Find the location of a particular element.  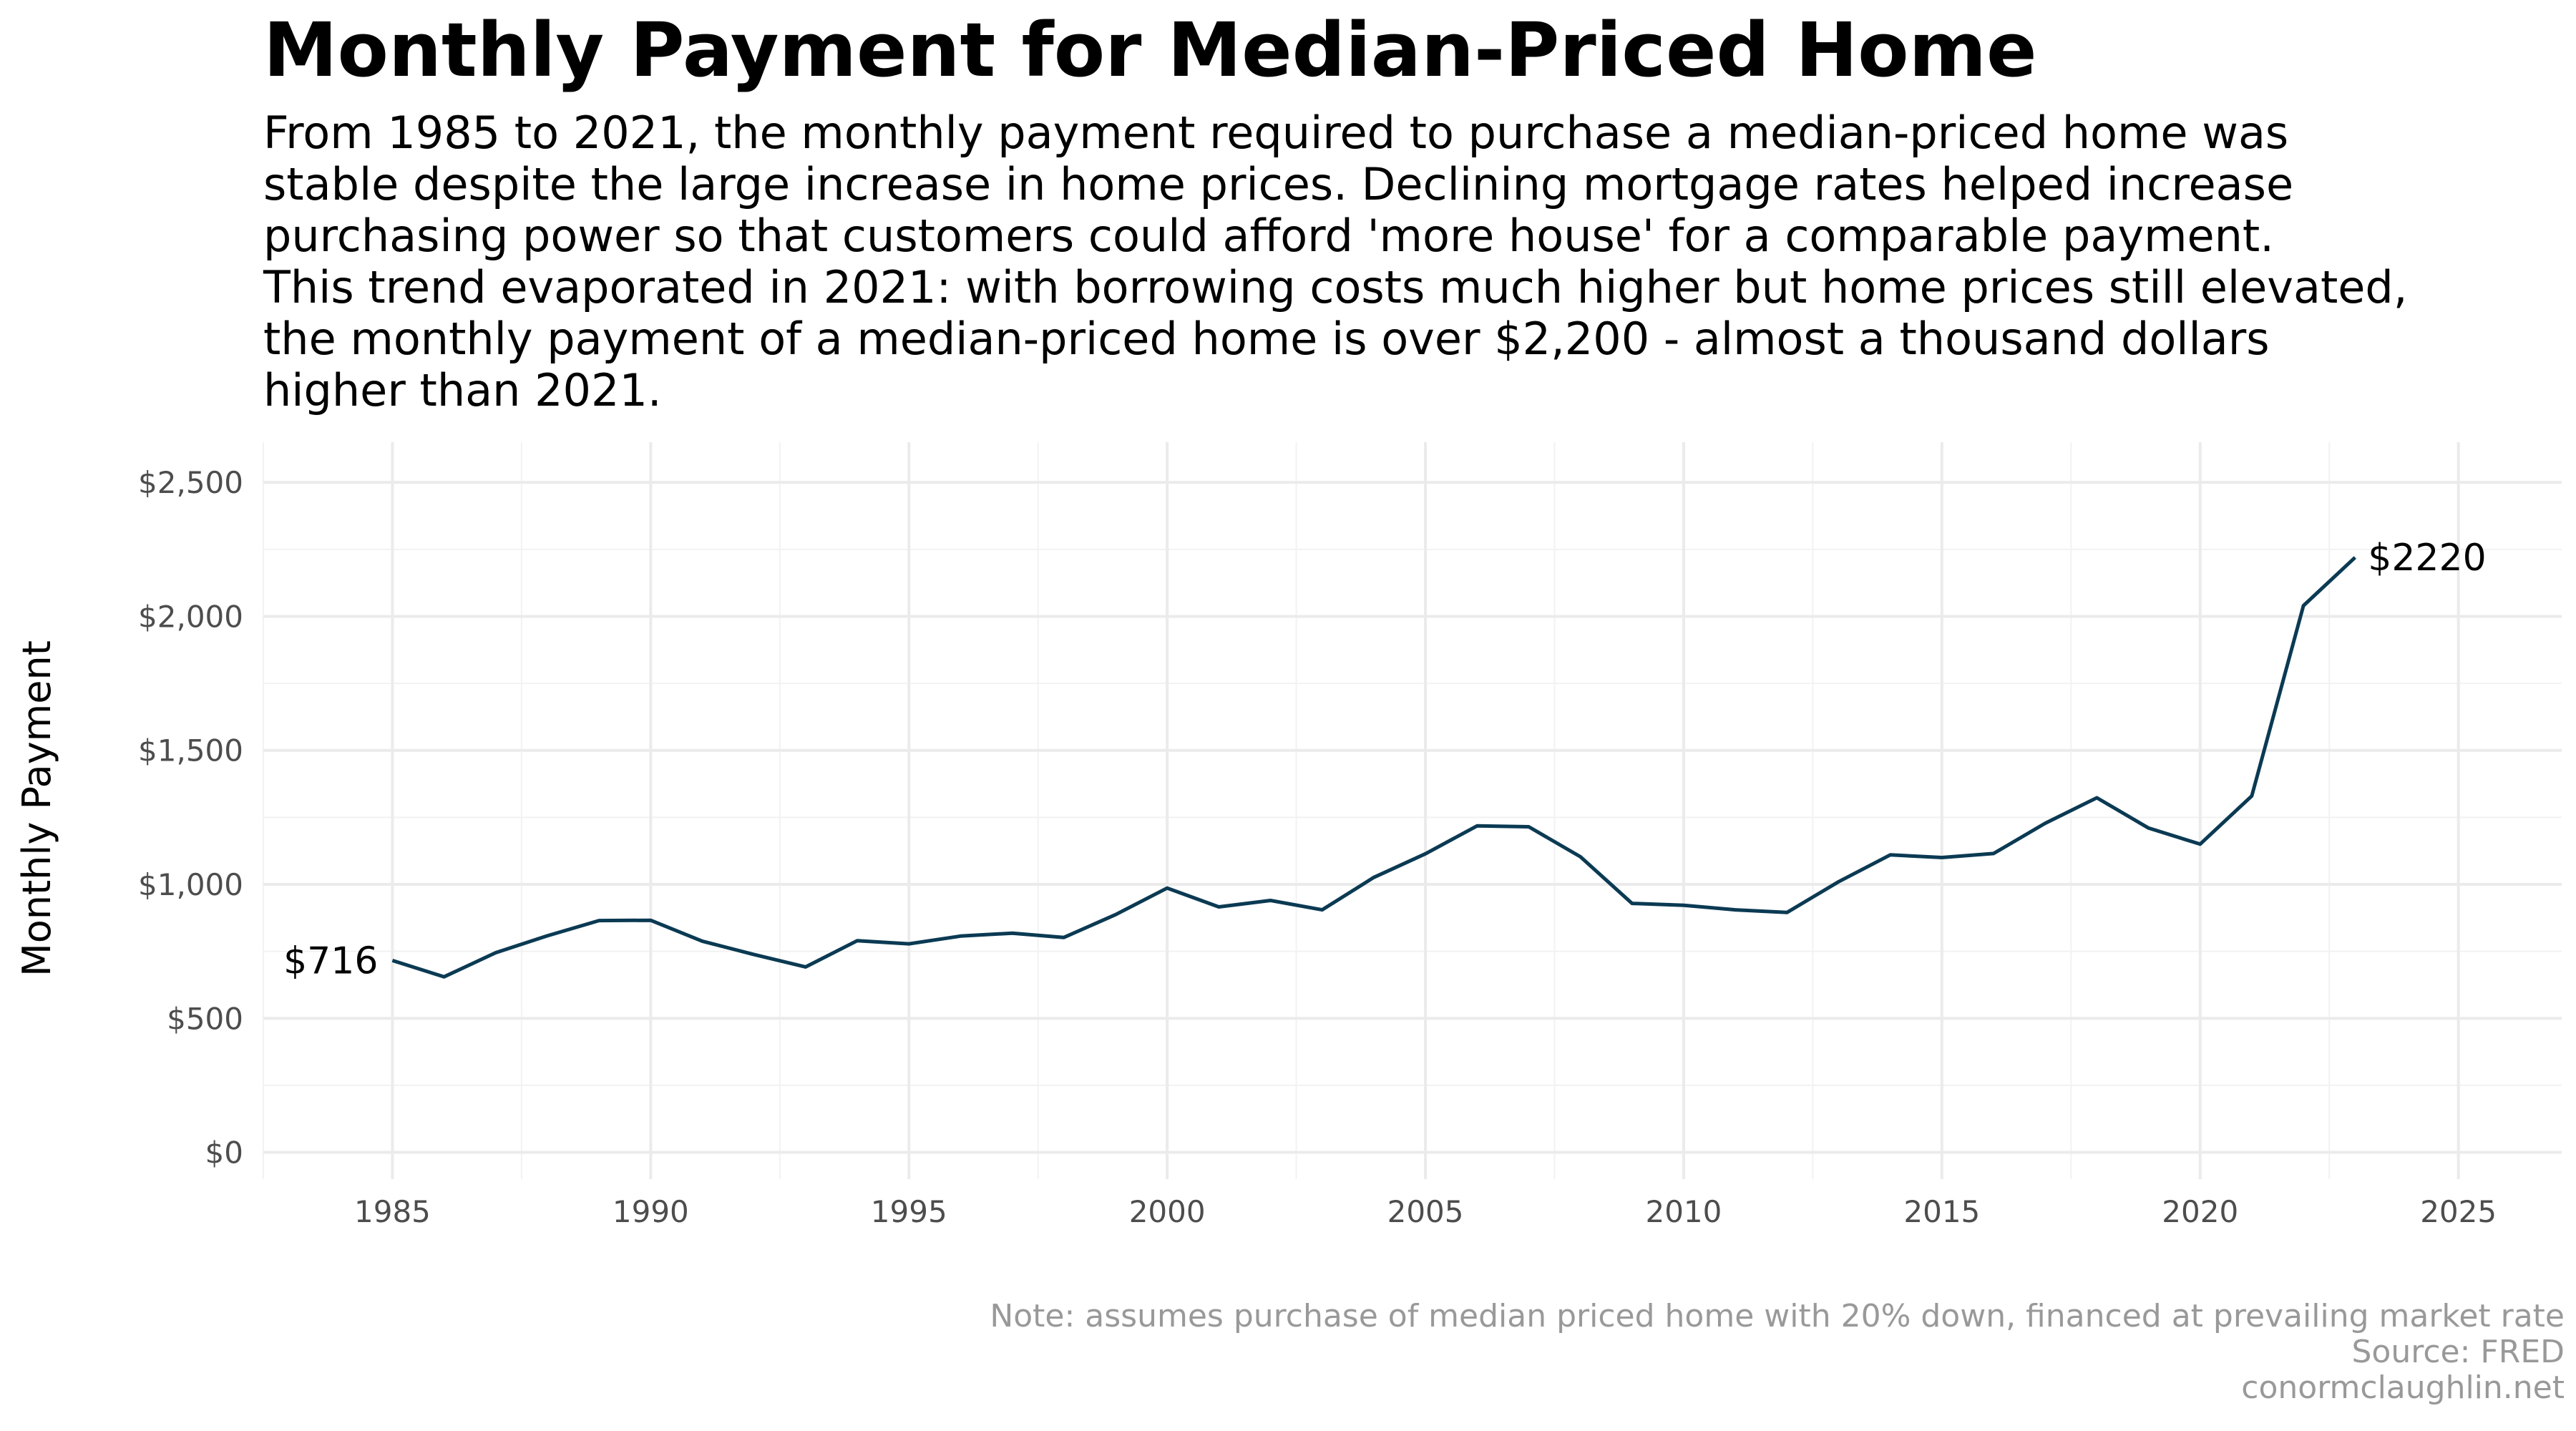

y-tick-label: $2,500 is located at coordinates (190, 482).